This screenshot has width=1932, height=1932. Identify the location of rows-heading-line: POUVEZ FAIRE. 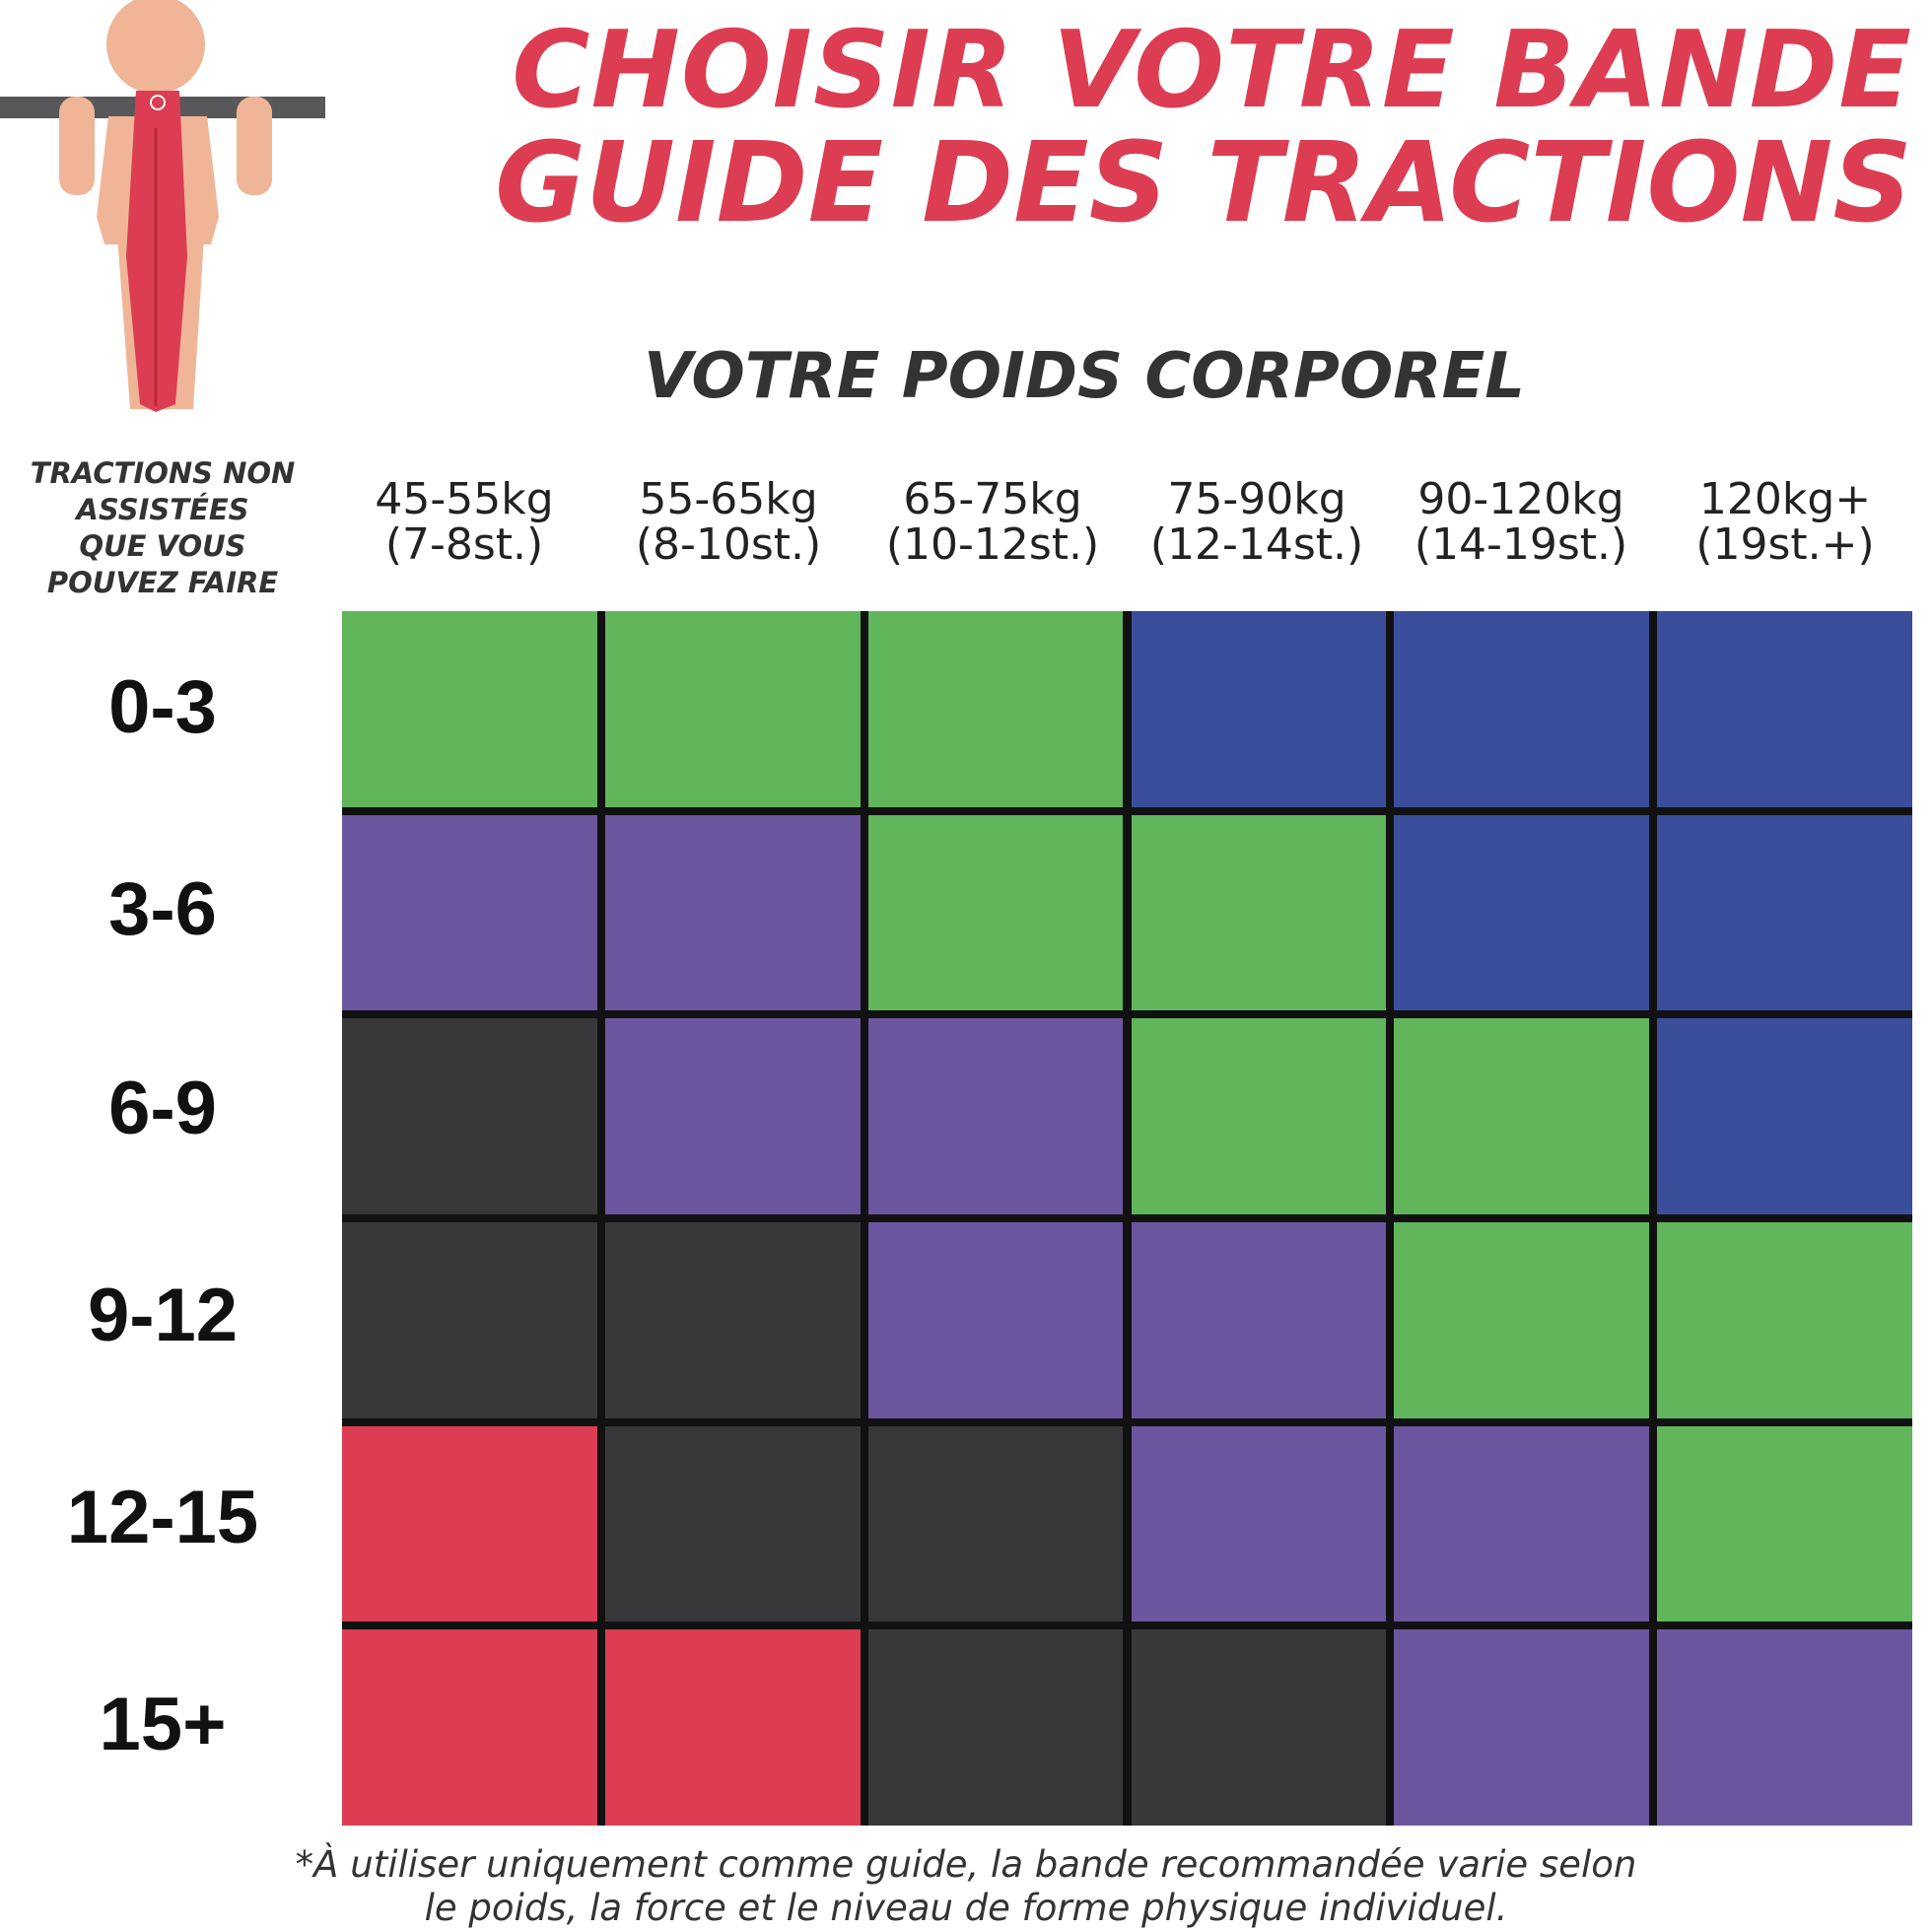
(163, 582).